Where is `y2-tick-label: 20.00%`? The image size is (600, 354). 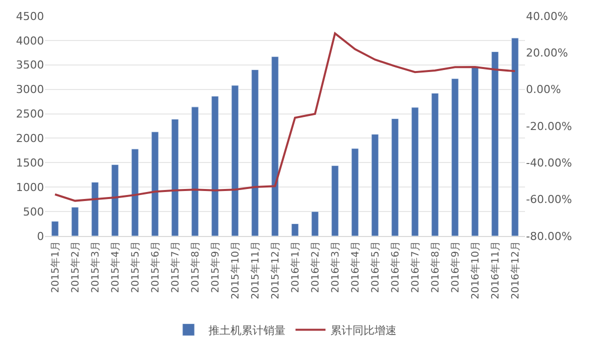
y2-tick-label: 20.00% is located at coordinates (547, 53).